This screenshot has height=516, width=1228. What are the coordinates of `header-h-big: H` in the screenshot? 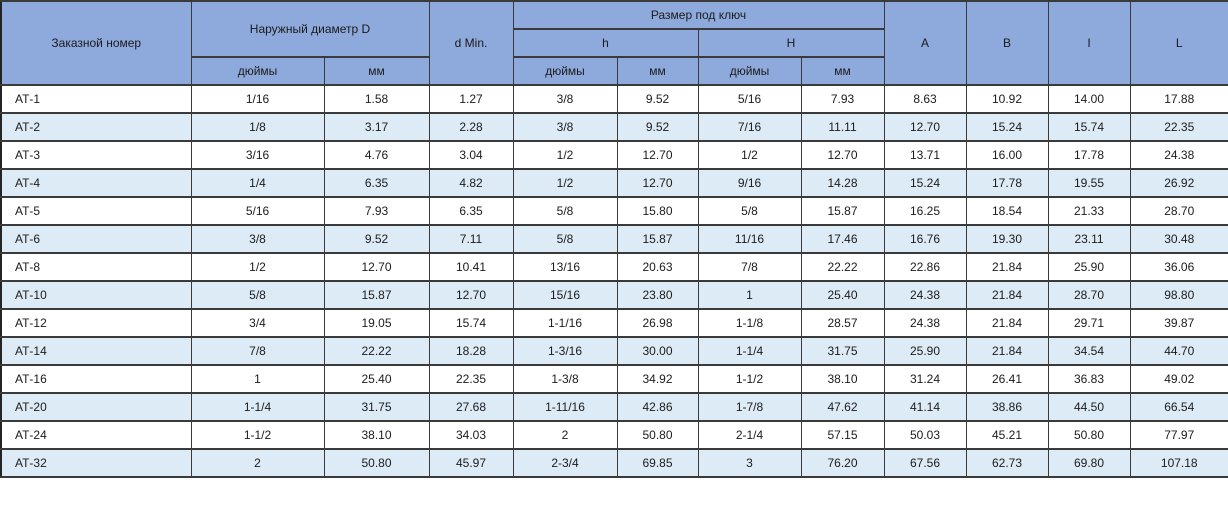 It's located at (791, 43).